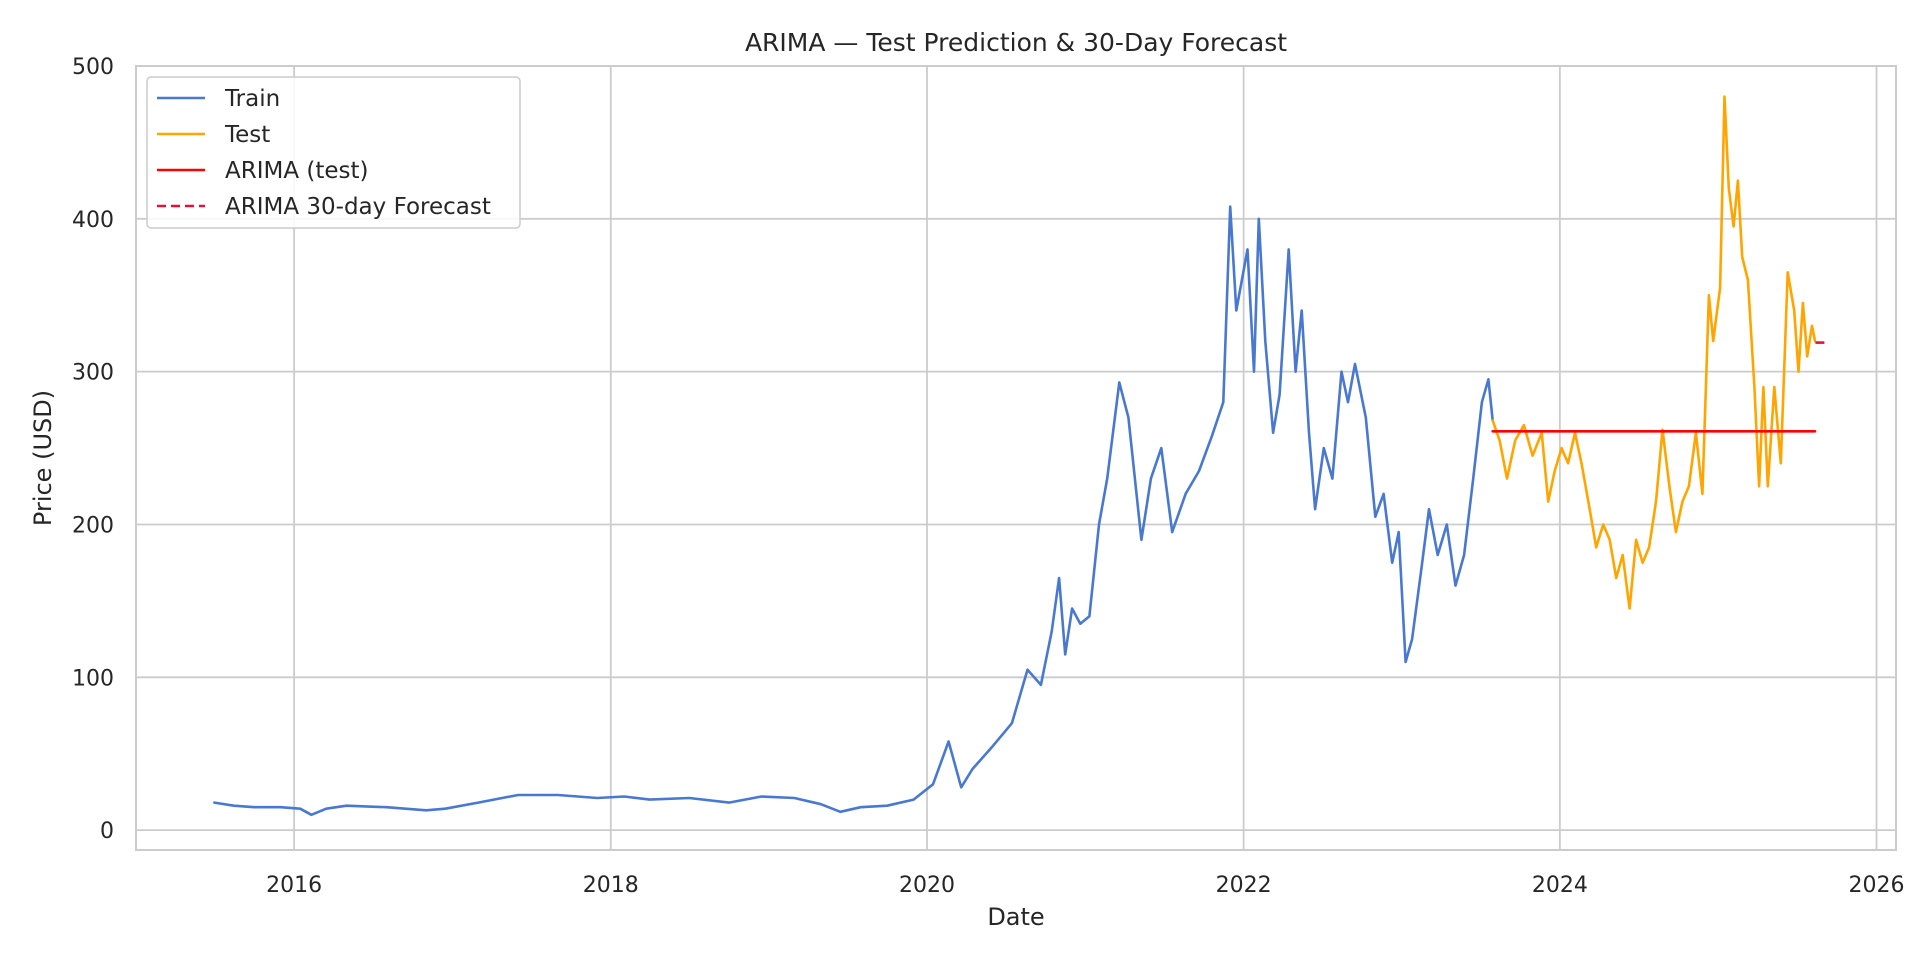  Describe the element at coordinates (294, 885) in the screenshot. I see `x-tick-label: 2016` at that location.